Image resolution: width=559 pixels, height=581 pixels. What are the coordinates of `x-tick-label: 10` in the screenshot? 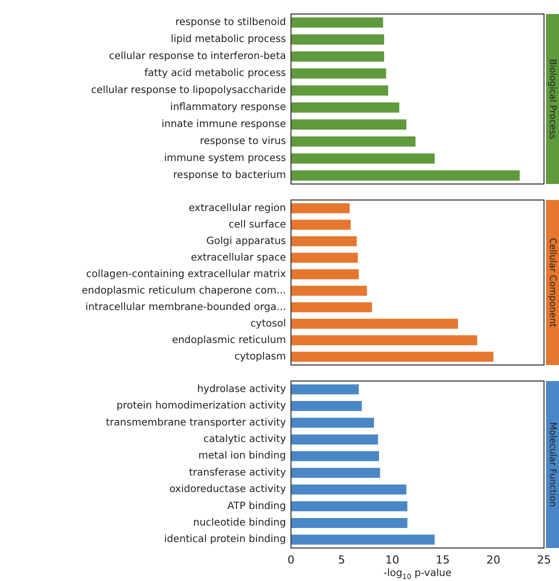 It's located at (392, 559).